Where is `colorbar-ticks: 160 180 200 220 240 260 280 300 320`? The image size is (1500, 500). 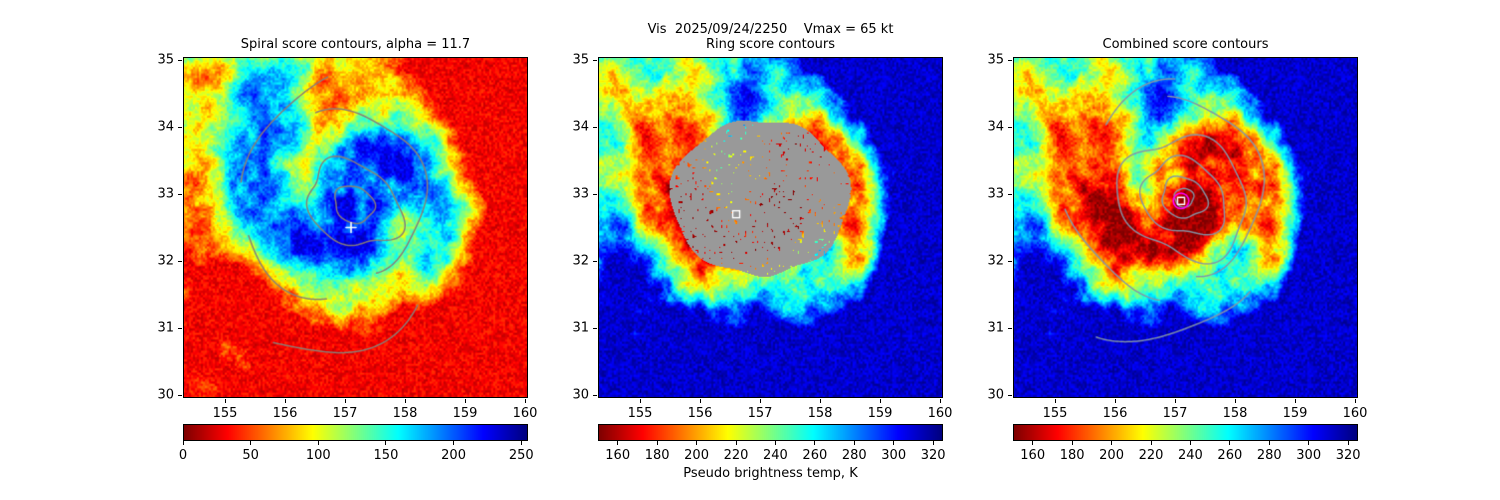 colorbar-ticks: 160 180 200 220 240 260 280 300 320 is located at coordinates (1187, 454).